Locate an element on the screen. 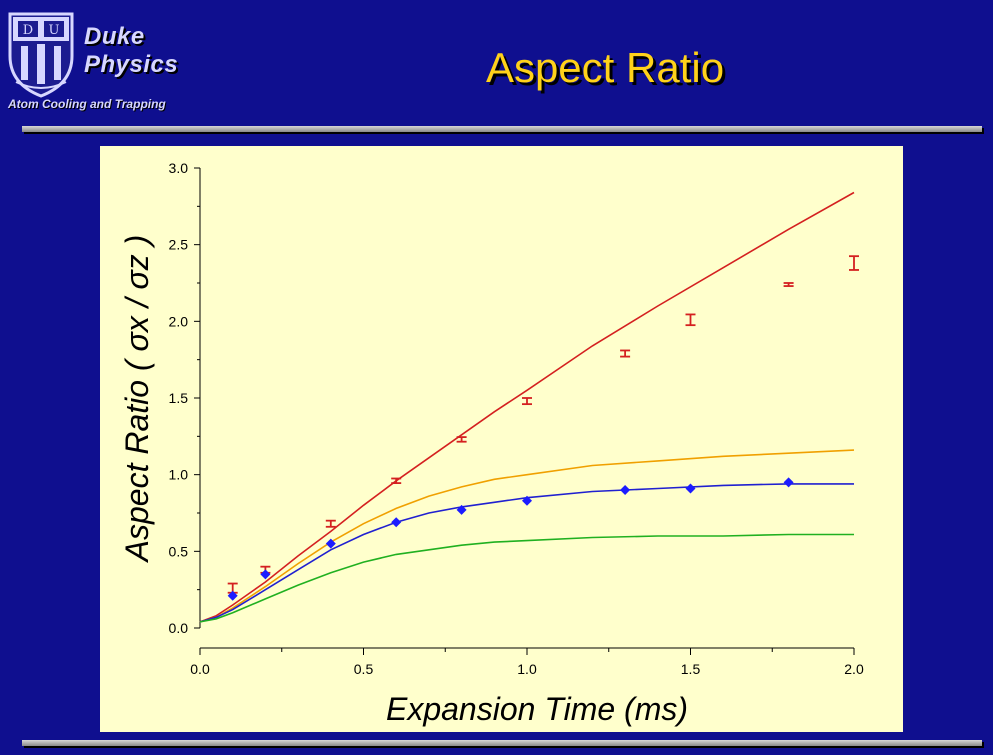  duke-chapel-shield-icon: D U is located at coordinates (41, 55).